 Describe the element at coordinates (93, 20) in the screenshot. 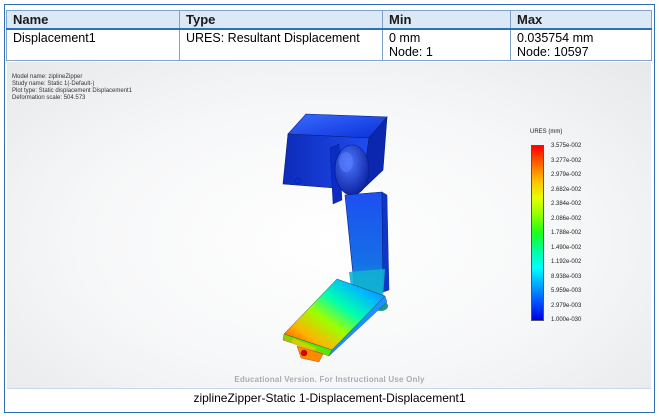

I see `column-header-name: Name` at that location.